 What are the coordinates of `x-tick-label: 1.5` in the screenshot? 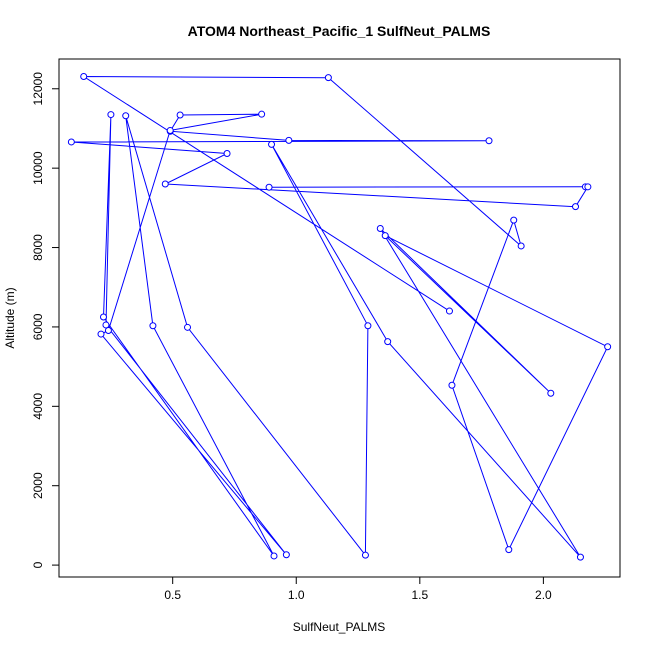 It's located at (419, 595).